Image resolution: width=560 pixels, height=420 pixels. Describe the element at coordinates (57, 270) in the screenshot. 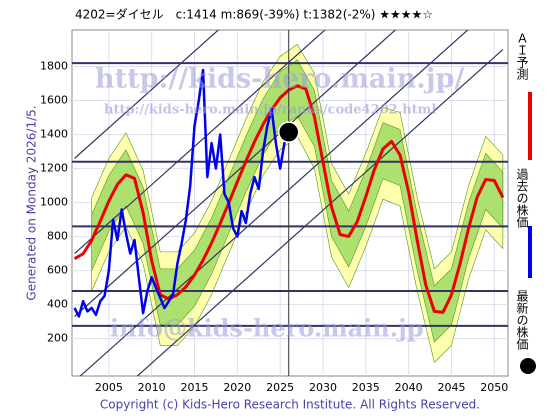

I see `y-tick-label: 600` at that location.